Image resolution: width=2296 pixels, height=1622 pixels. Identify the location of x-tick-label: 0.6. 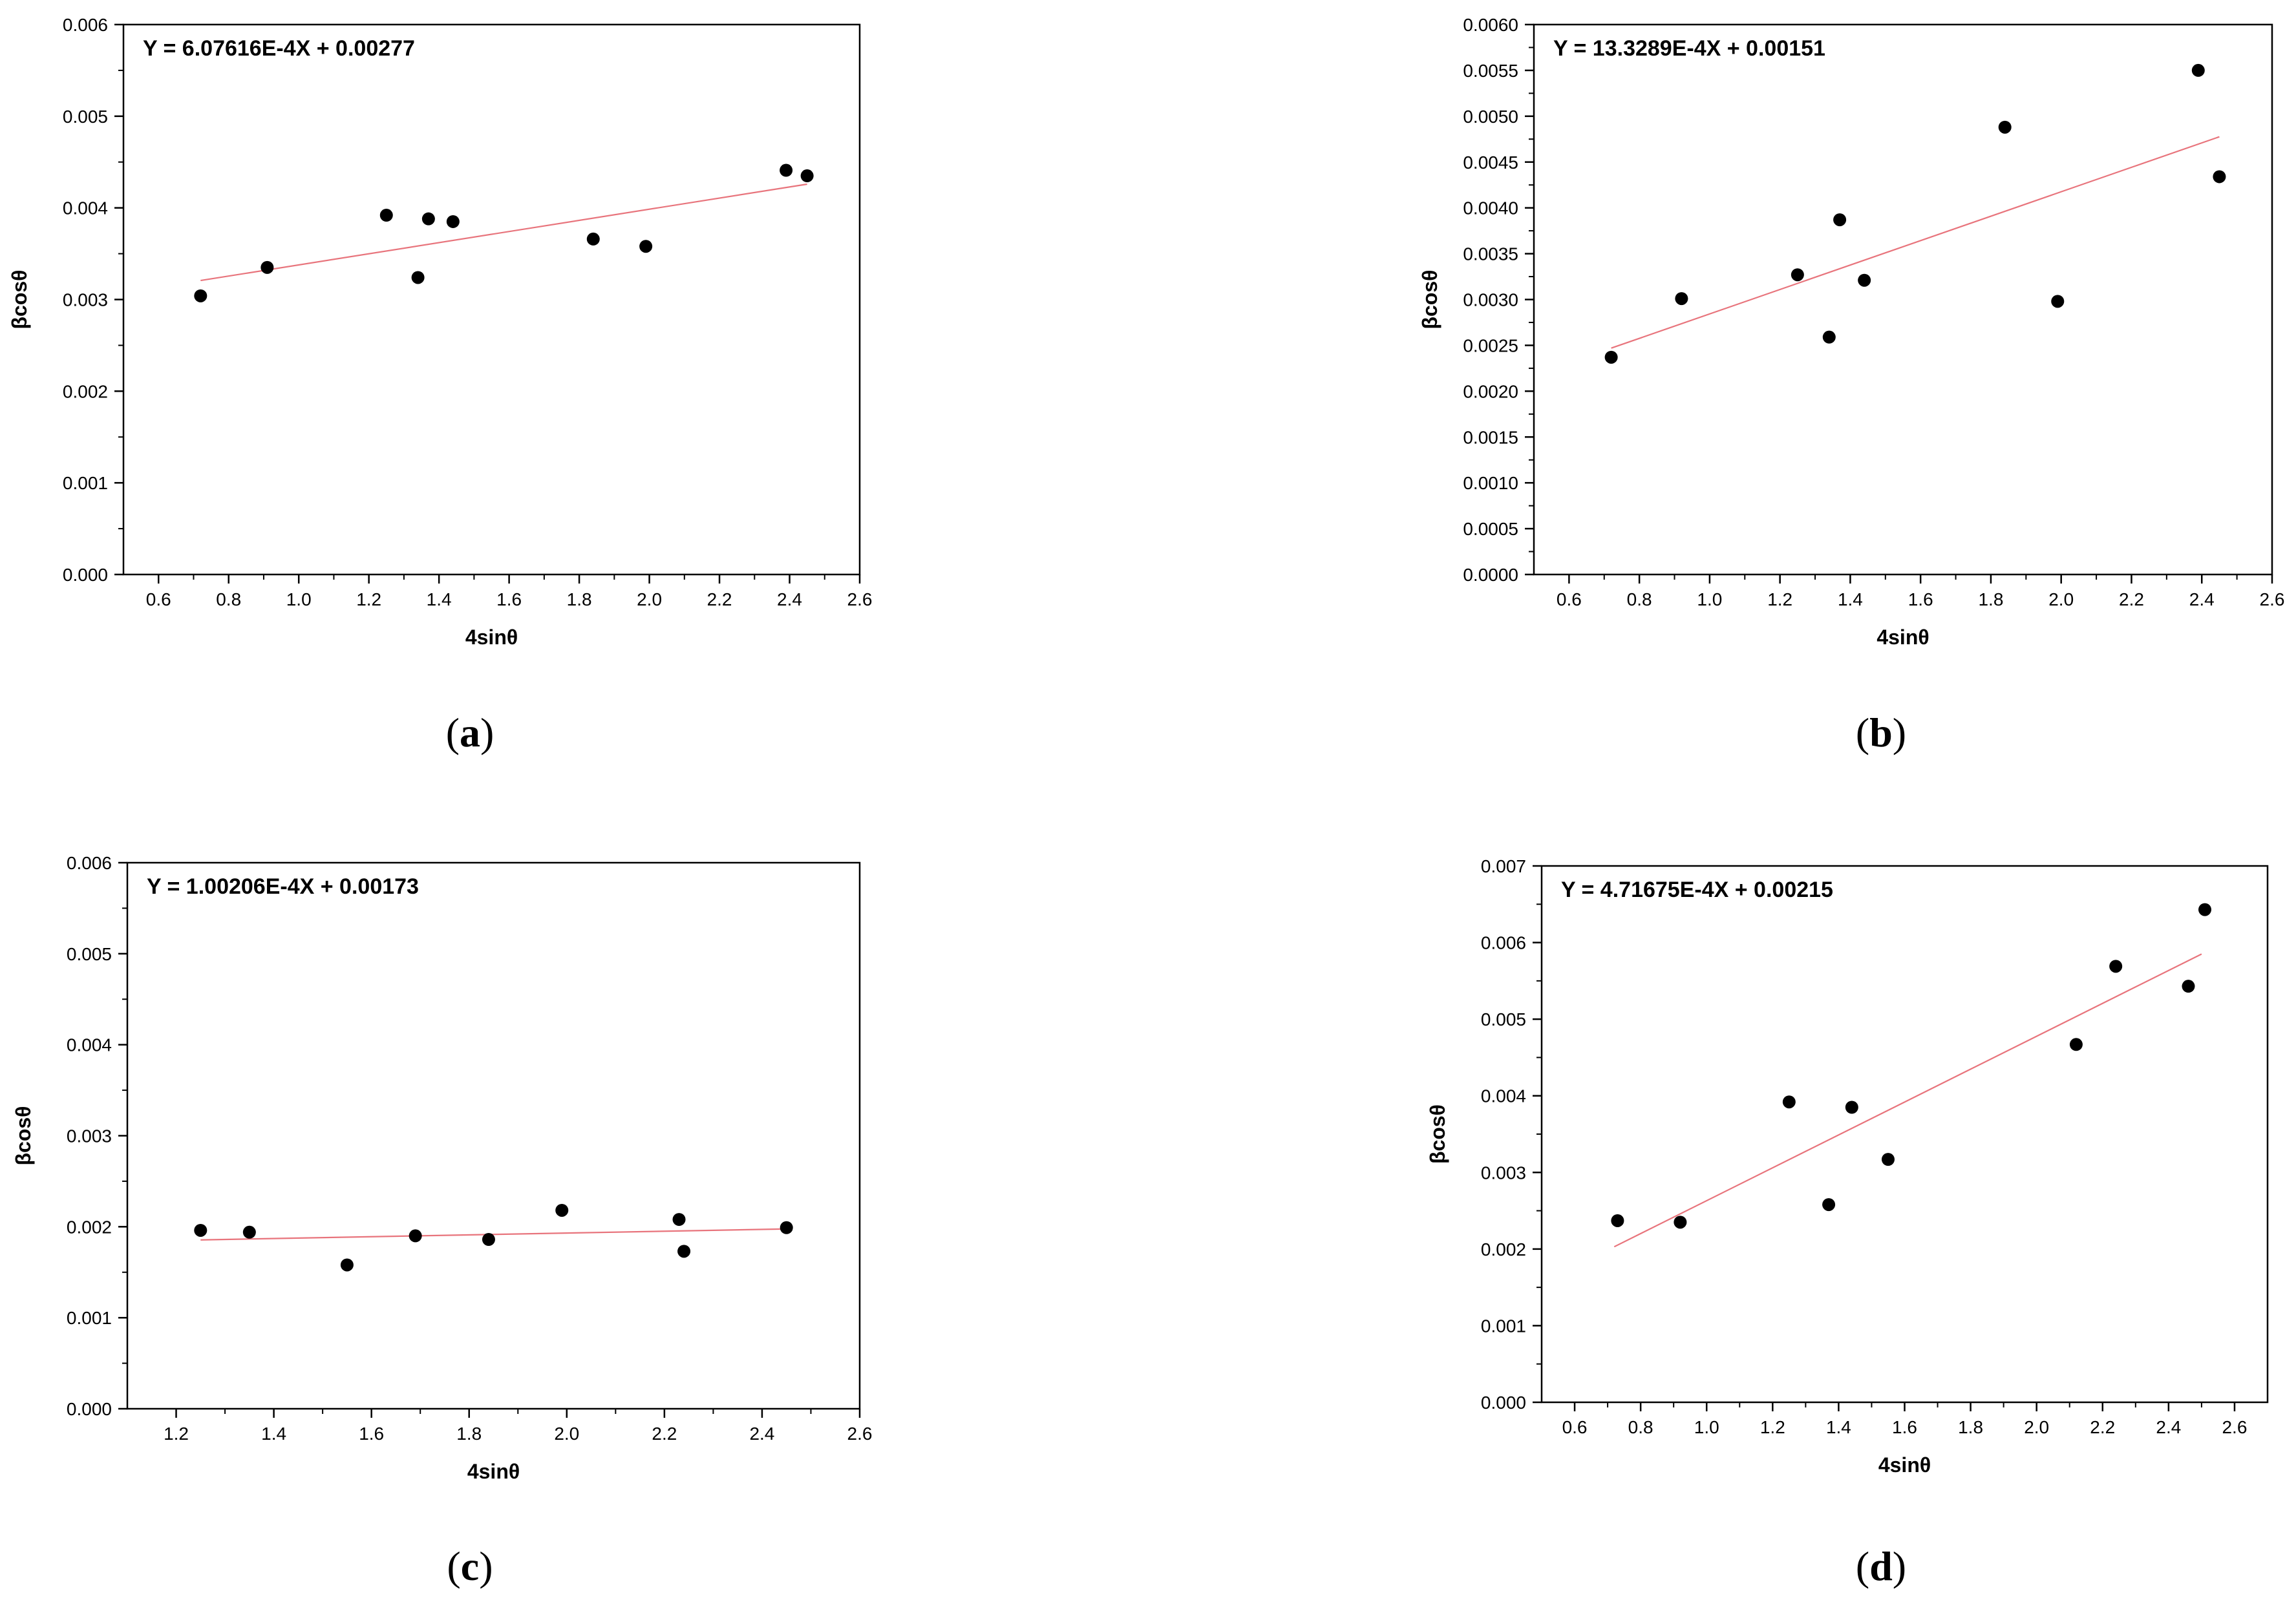
(1575, 1427).